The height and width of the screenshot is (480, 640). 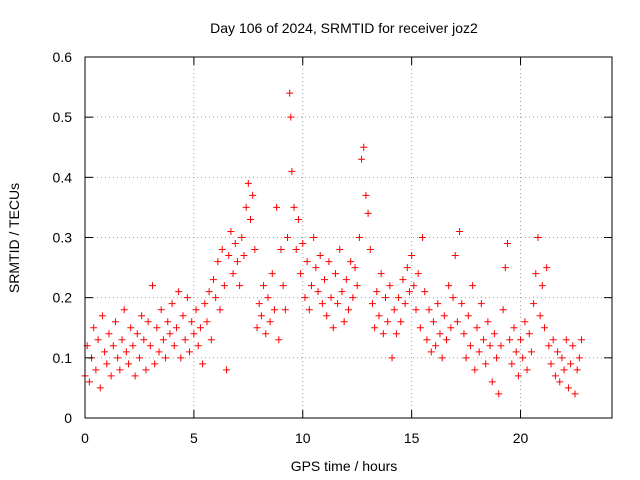 What do you see at coordinates (63, 358) in the screenshot?
I see `y-tick-label: 0.1` at bounding box center [63, 358].